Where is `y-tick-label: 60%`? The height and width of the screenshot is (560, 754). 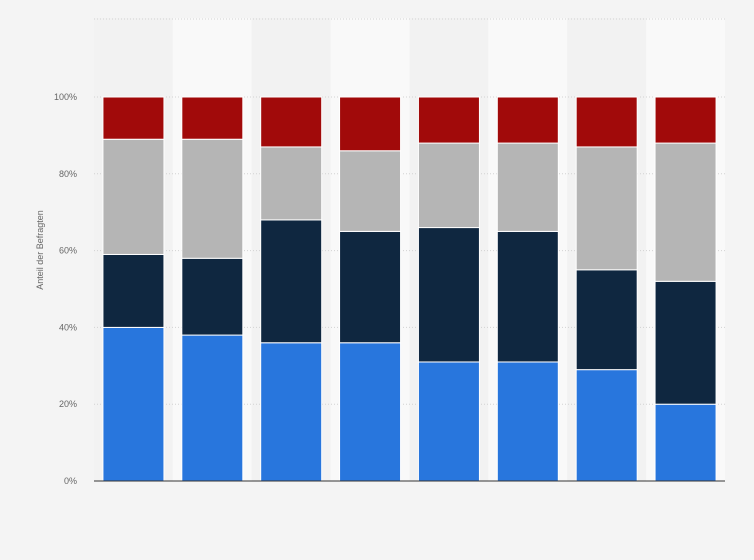 y-tick-label: 60% is located at coordinates (68, 251).